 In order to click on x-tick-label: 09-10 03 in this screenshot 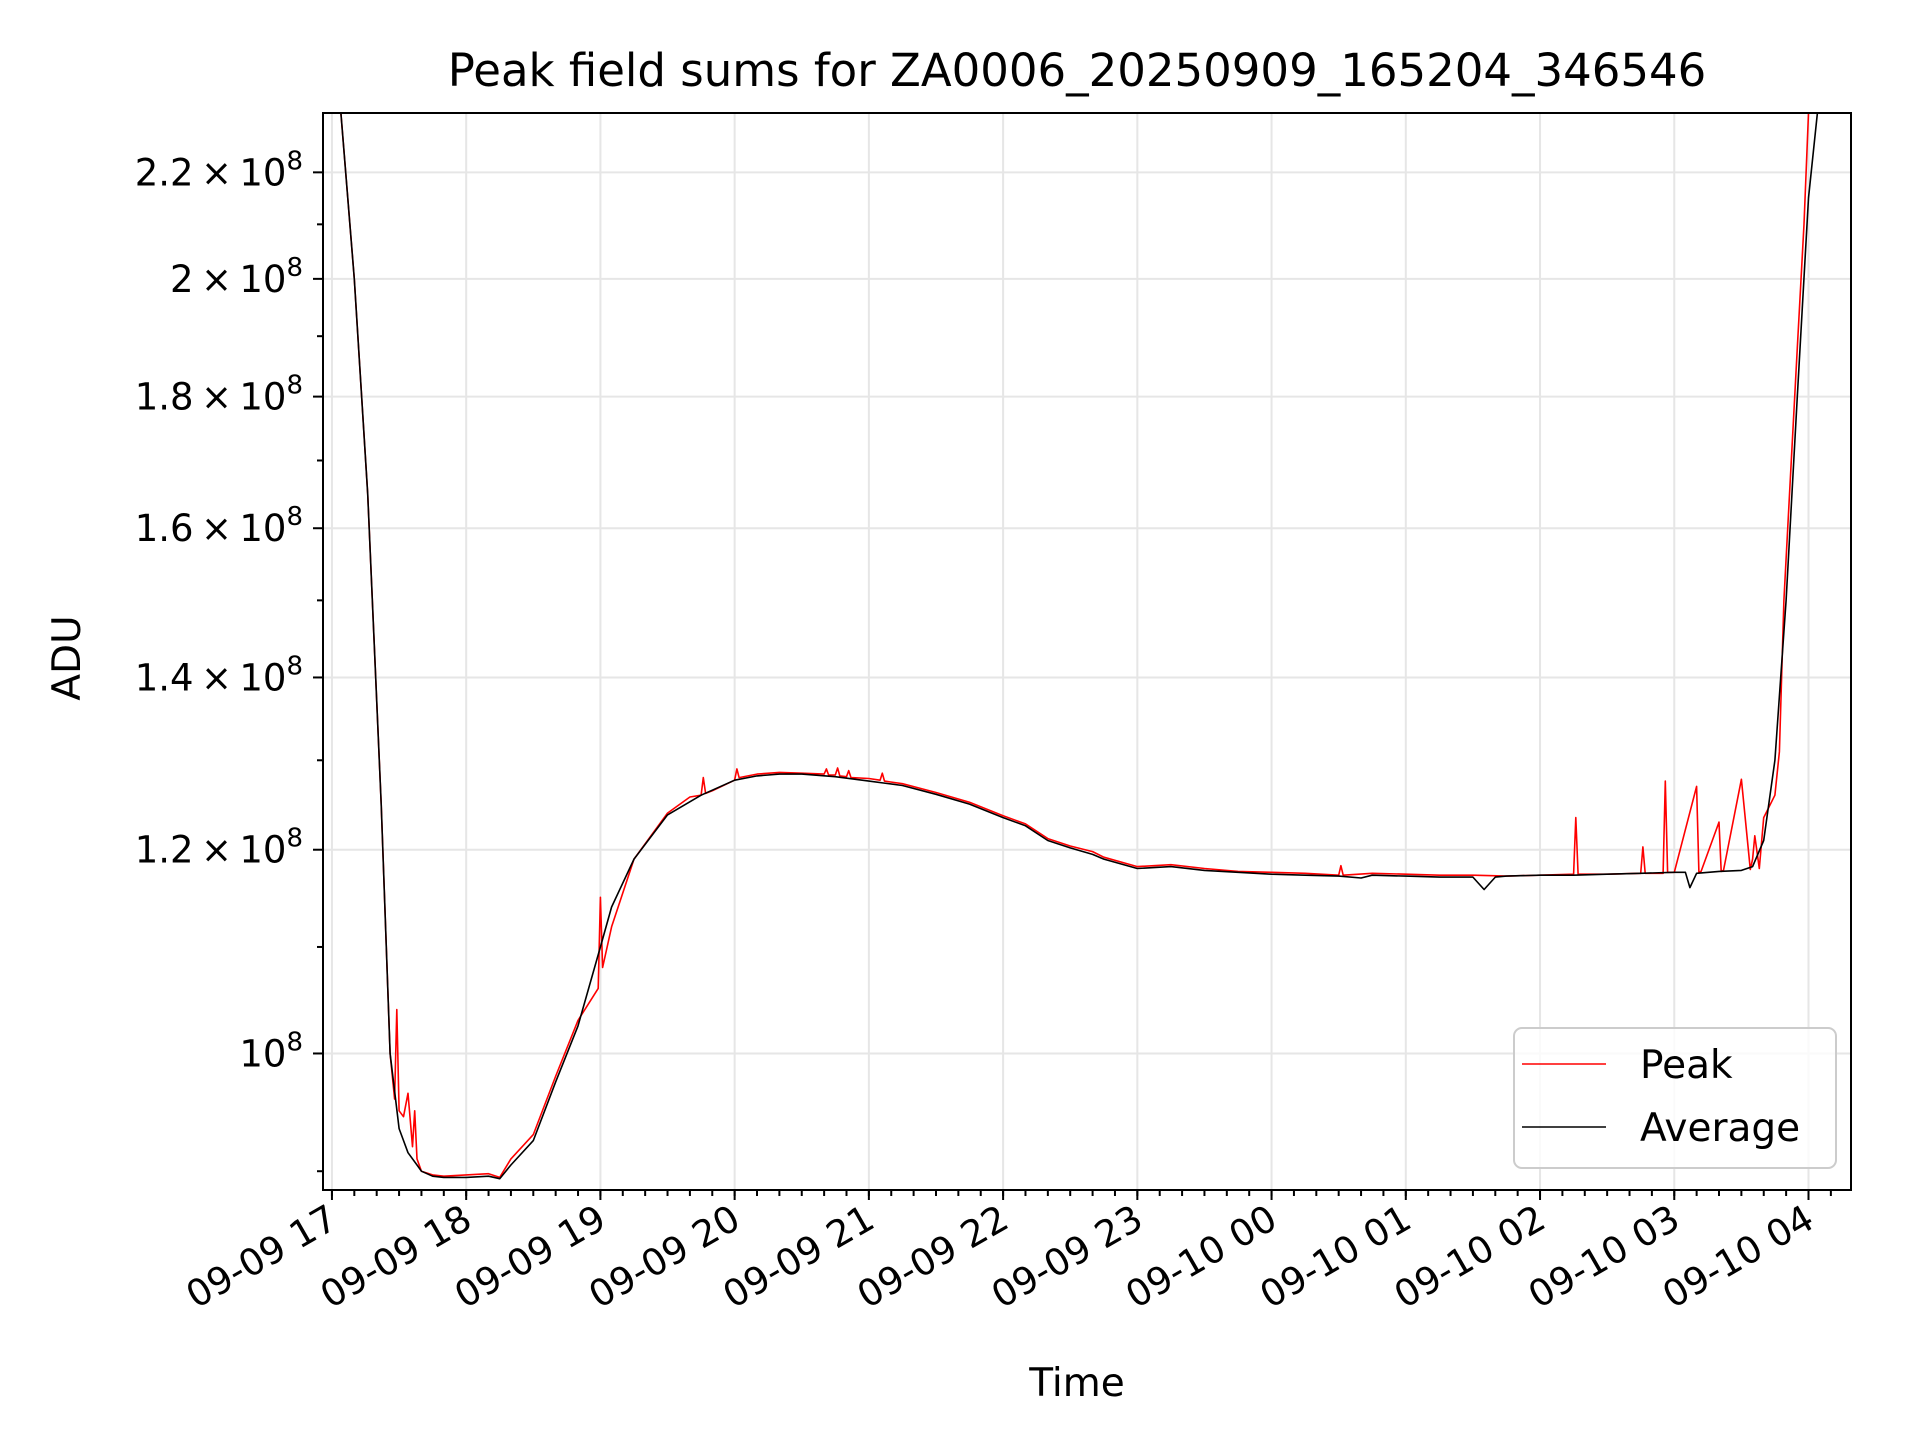, I will do `click(1604, 1257)`.